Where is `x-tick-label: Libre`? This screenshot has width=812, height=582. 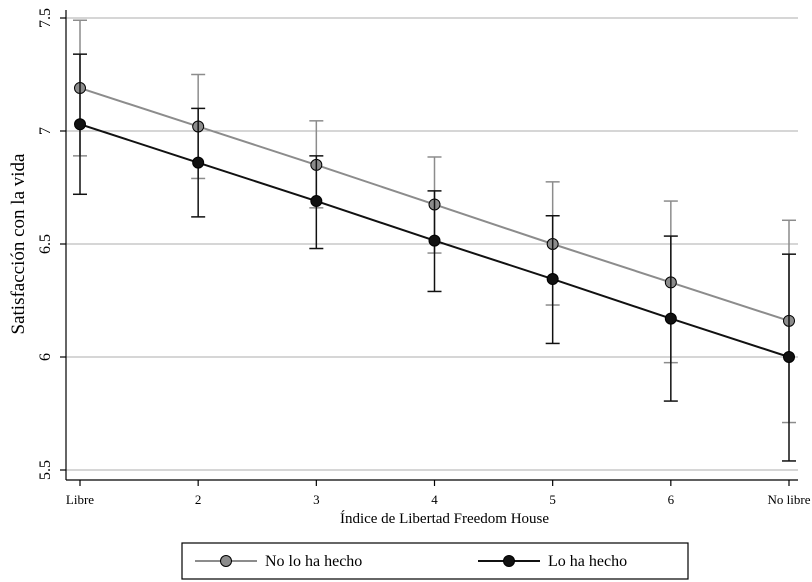
x-tick-label: Libre is located at coordinates (80, 499).